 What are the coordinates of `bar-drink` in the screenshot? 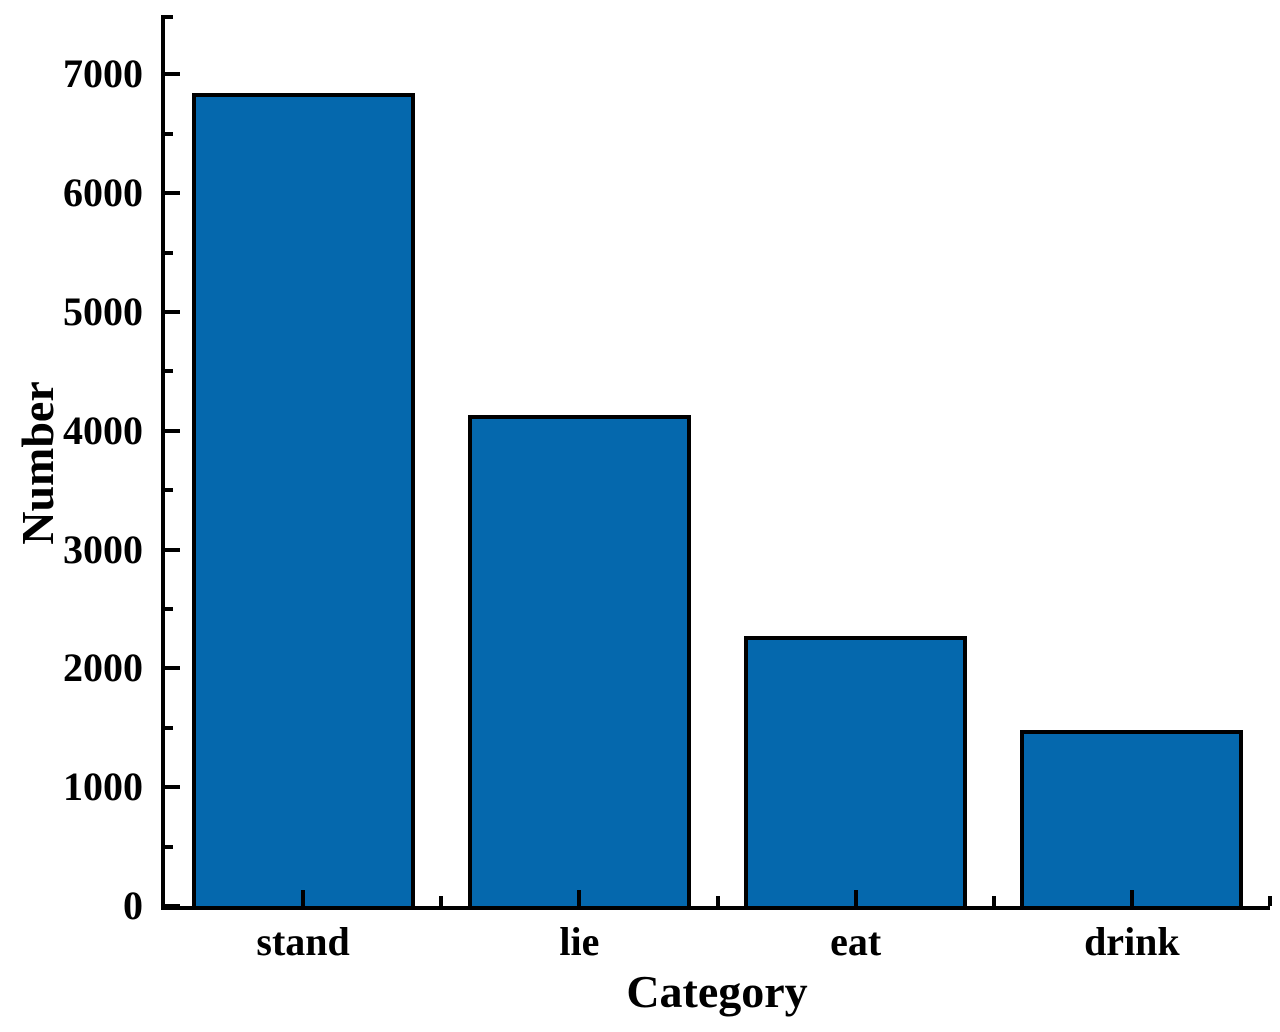 It's located at (1132, 820).